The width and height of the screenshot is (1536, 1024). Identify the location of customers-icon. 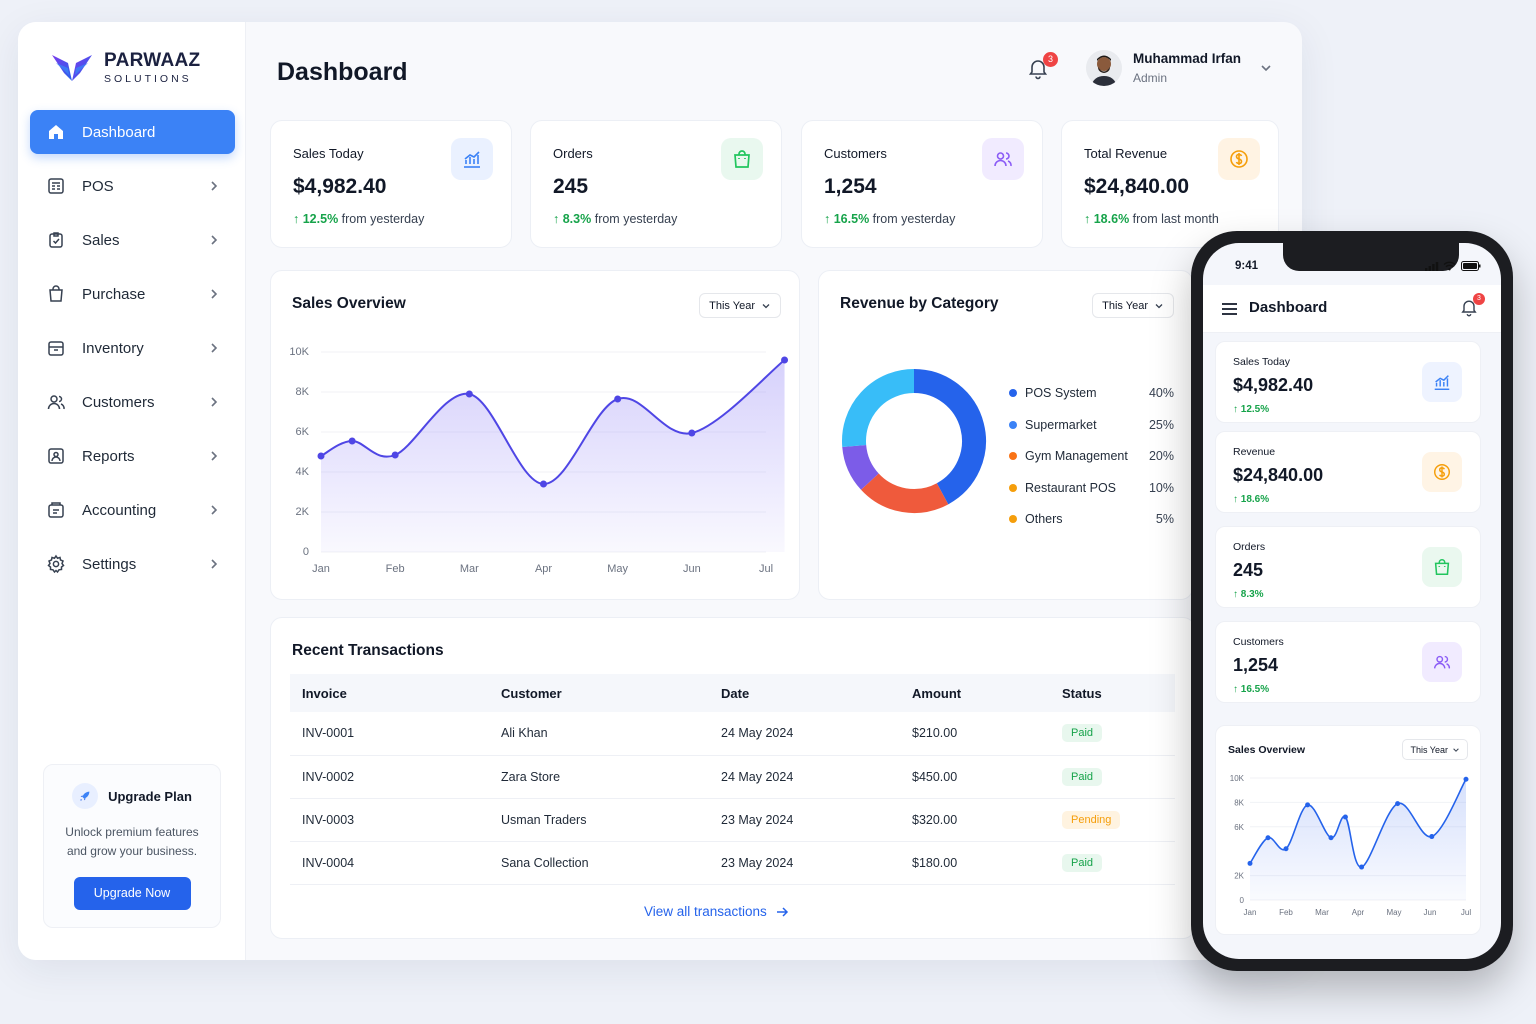
(56, 402).